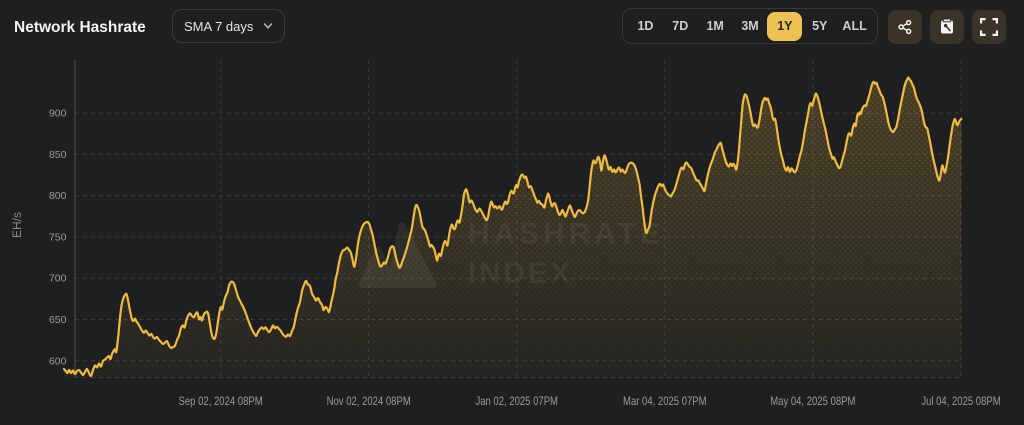  What do you see at coordinates (17, 225) in the screenshot?
I see `svg-text: EH/s` at bounding box center [17, 225].